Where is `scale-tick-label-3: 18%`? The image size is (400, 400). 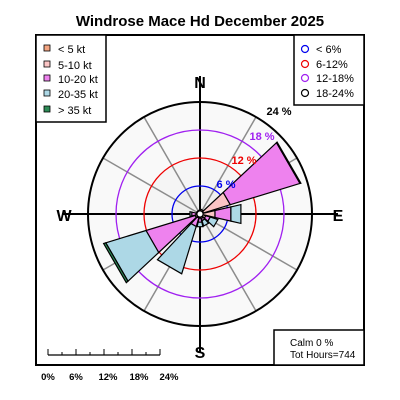 scale-tick-label-3: 18% is located at coordinates (139, 377).